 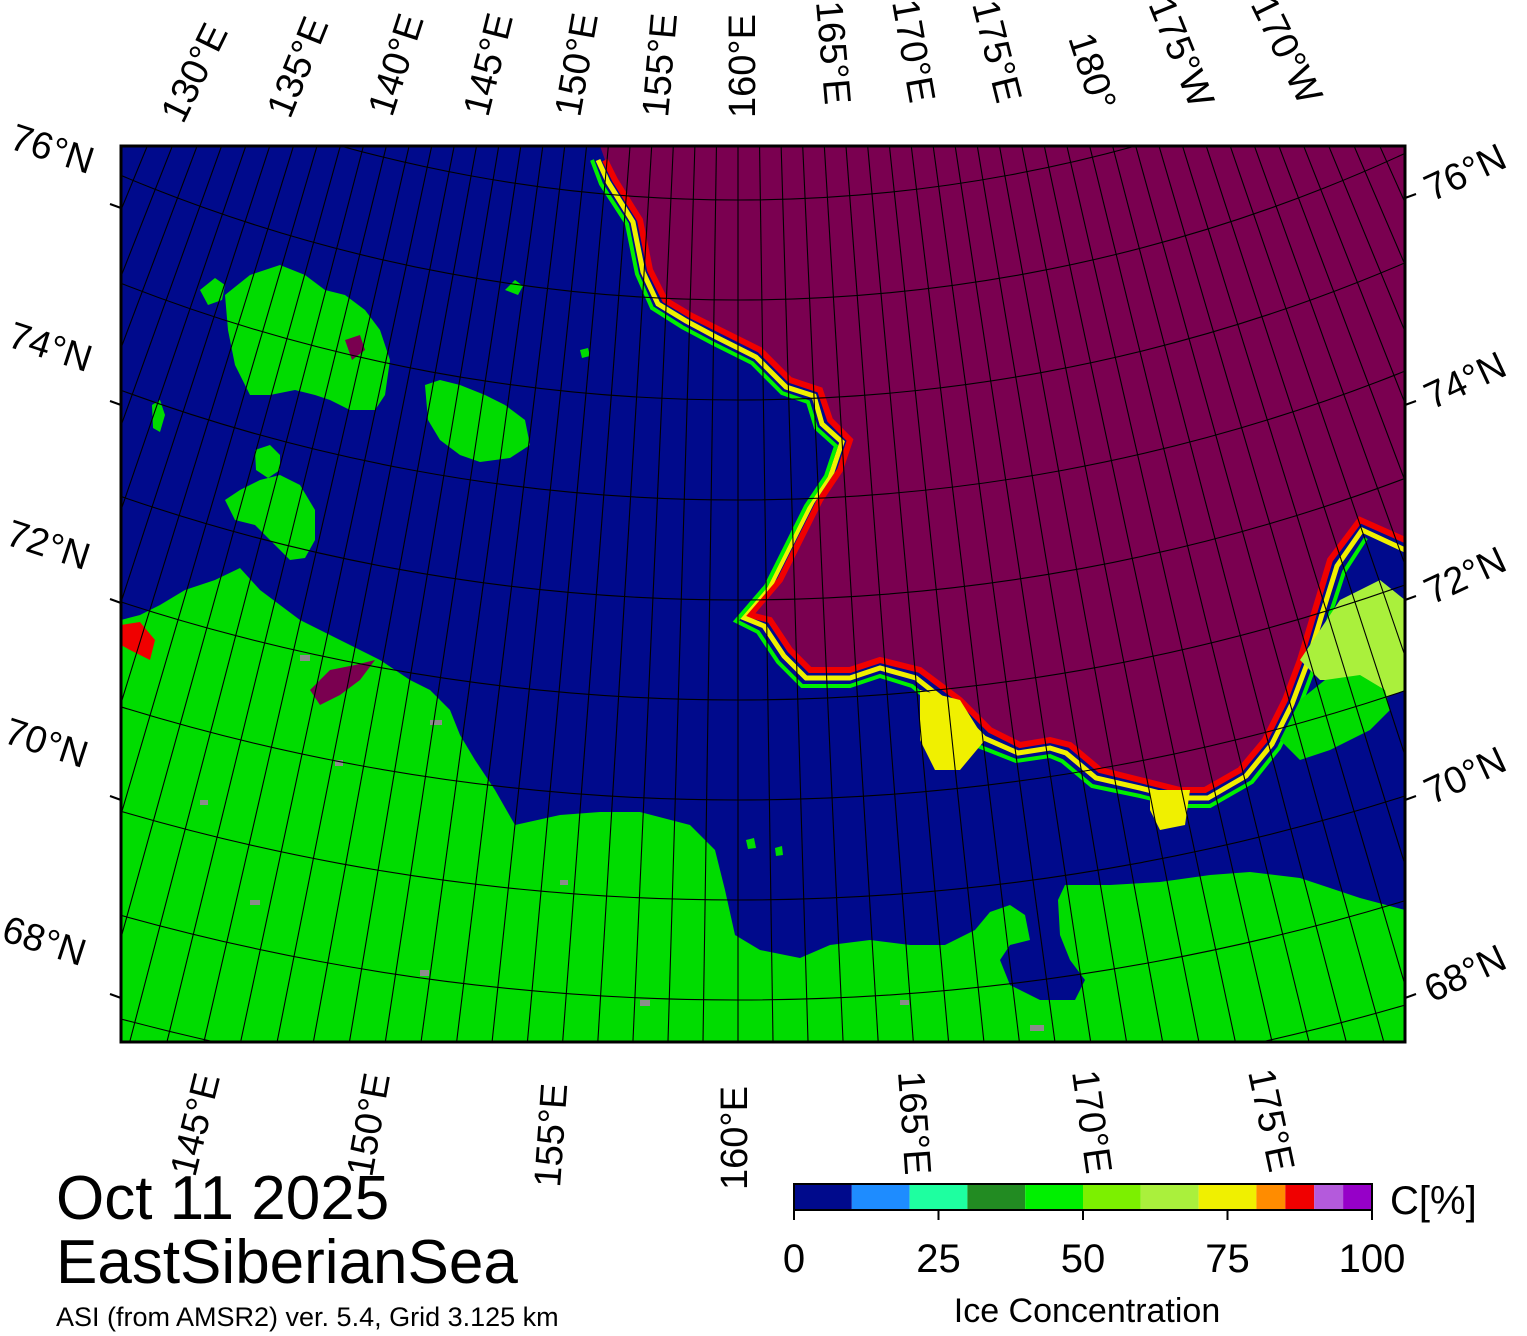 What do you see at coordinates (194, 73) in the screenshot?
I see `lon-label-top: 130°E` at bounding box center [194, 73].